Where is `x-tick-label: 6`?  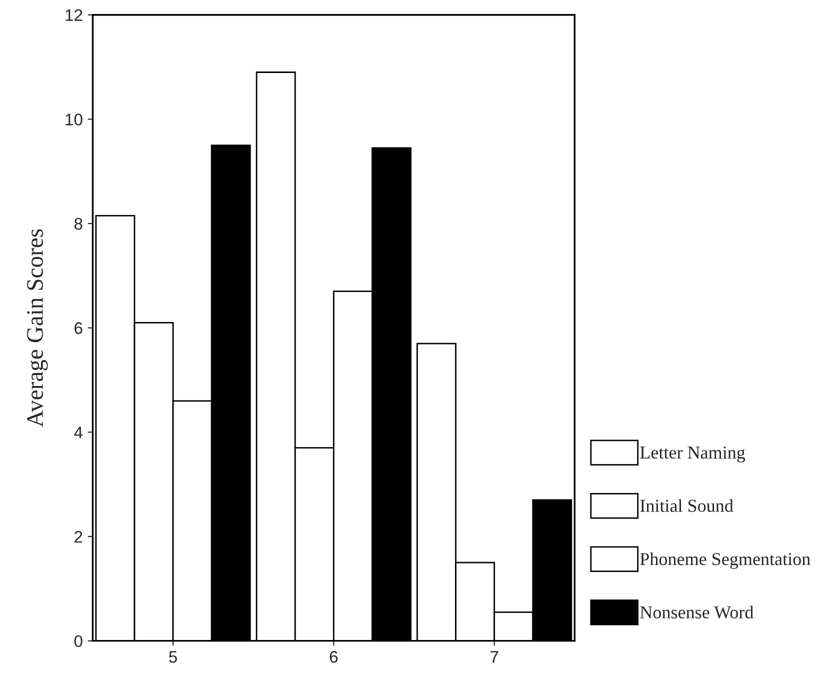 x-tick-label: 6 is located at coordinates (334, 657).